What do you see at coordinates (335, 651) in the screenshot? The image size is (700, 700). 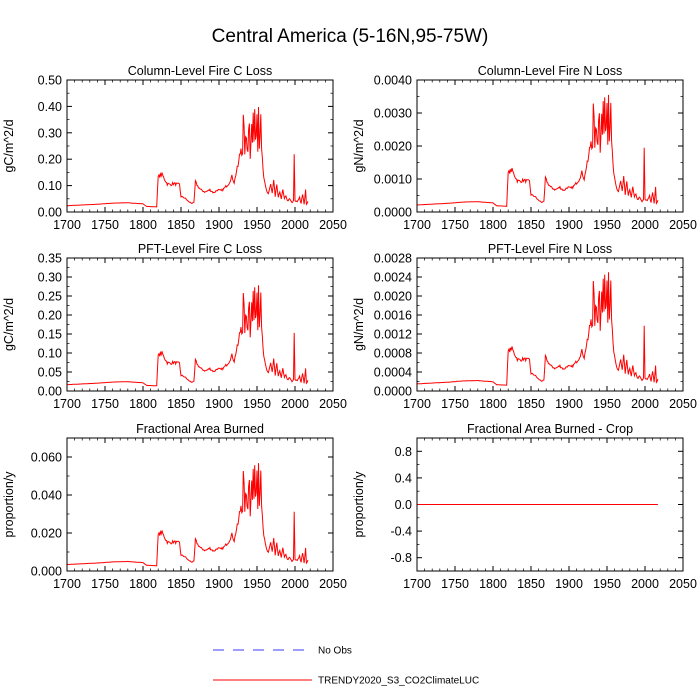 I see `legend-label-1: No Obs` at bounding box center [335, 651].